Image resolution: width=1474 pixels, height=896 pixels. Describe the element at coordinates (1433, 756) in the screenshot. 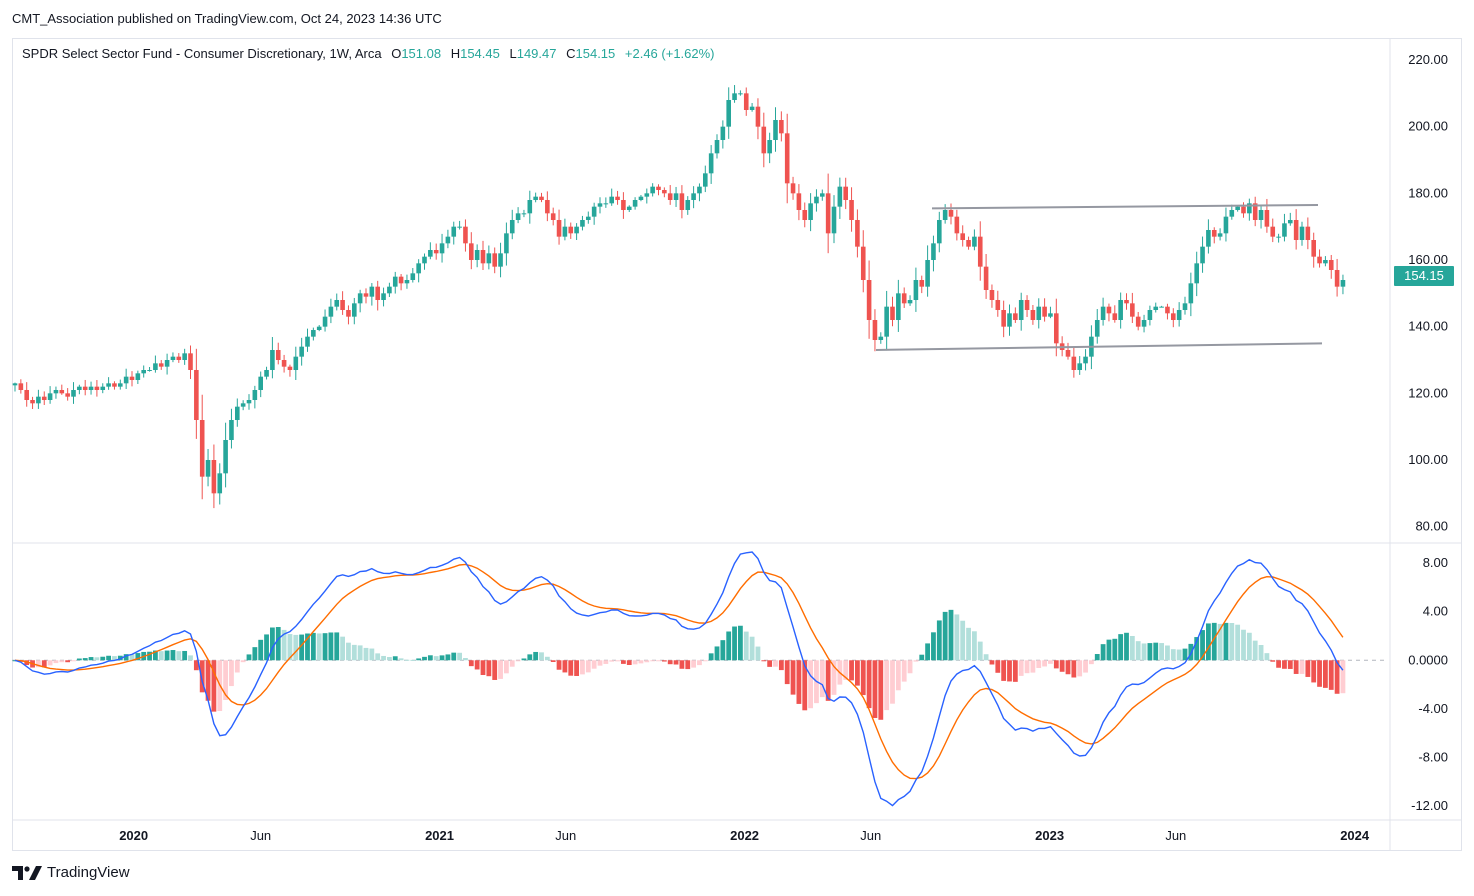

I see `macd-tick-label: -8.00` at that location.